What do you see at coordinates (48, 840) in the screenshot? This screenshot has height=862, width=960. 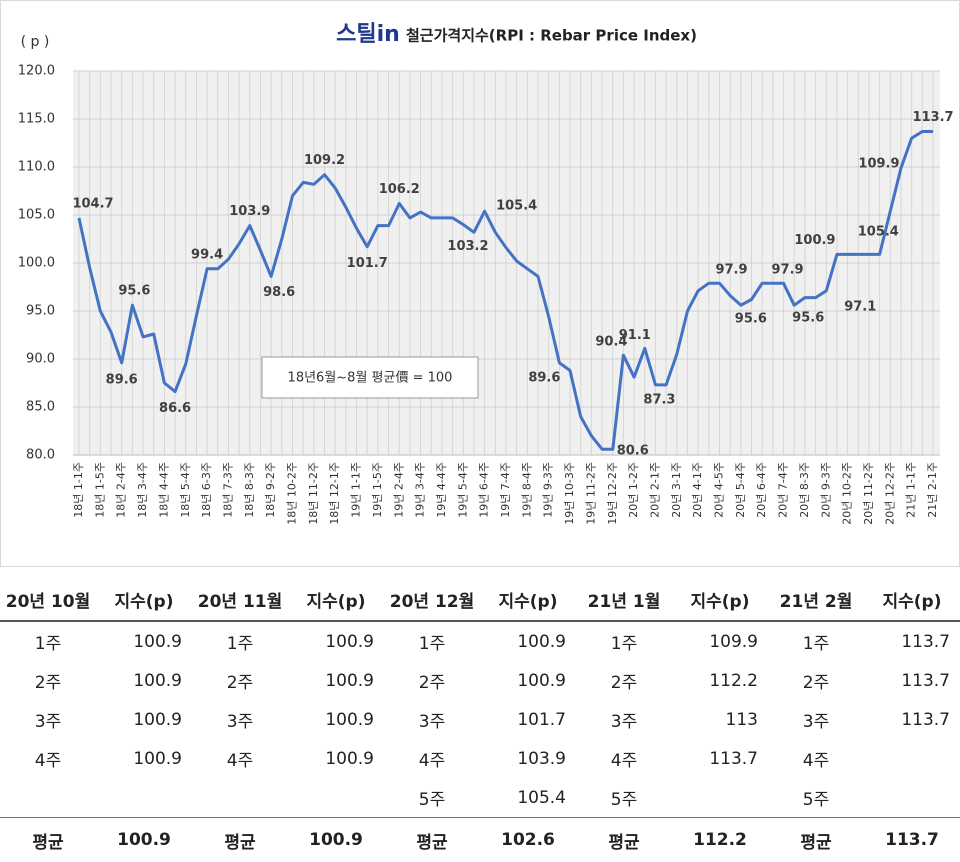 I see `table-cell: 평균` at bounding box center [48, 840].